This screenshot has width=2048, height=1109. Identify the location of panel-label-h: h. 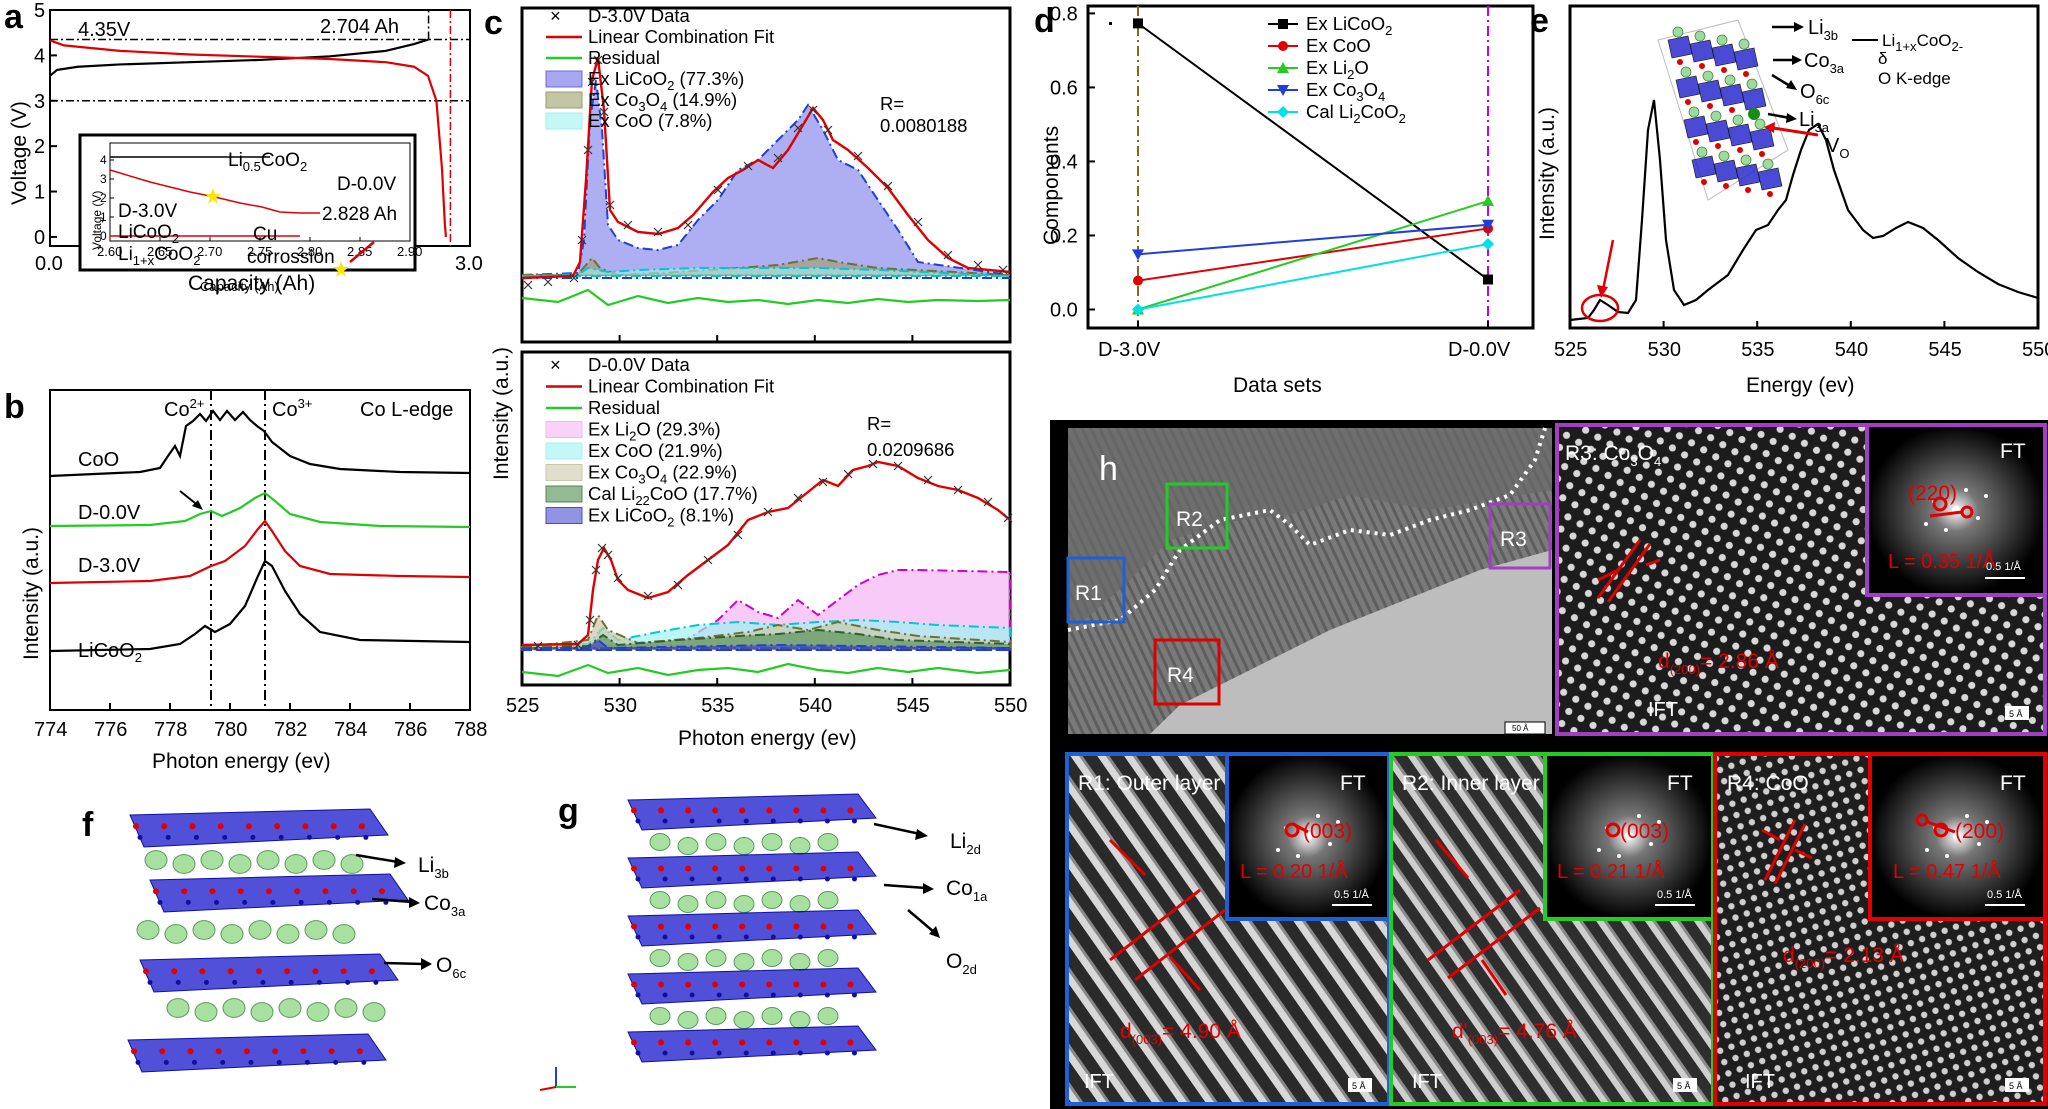
(1108, 469).